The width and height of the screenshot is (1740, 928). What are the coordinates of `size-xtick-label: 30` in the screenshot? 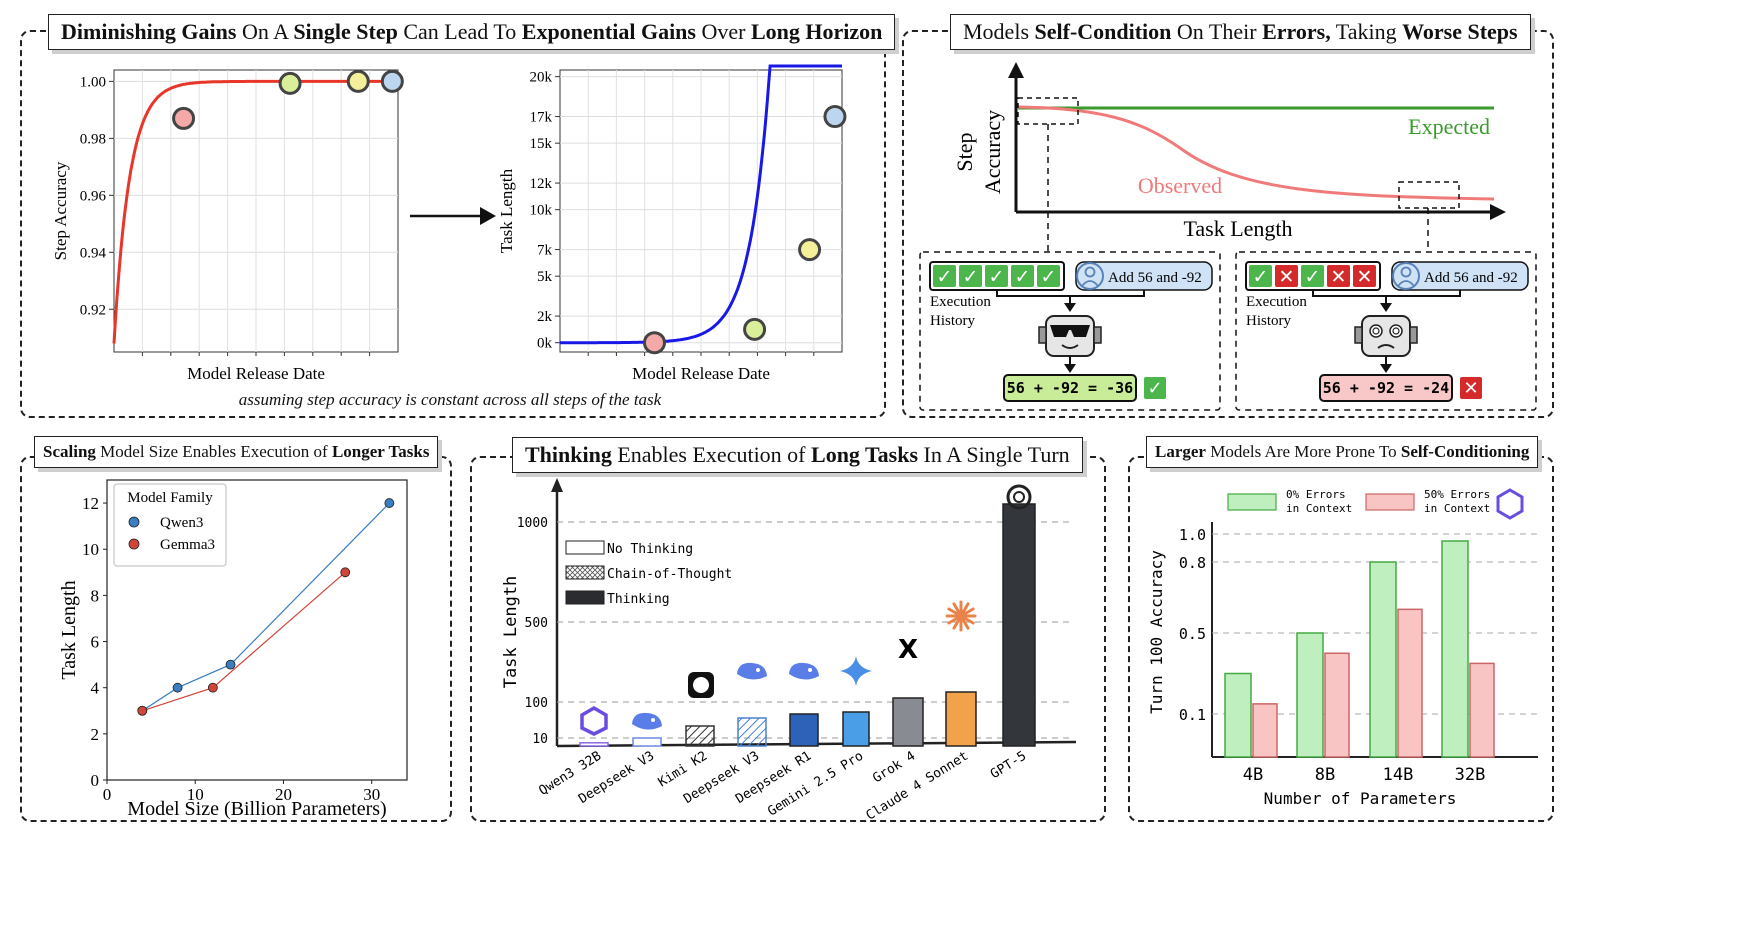 It's located at (371, 794).